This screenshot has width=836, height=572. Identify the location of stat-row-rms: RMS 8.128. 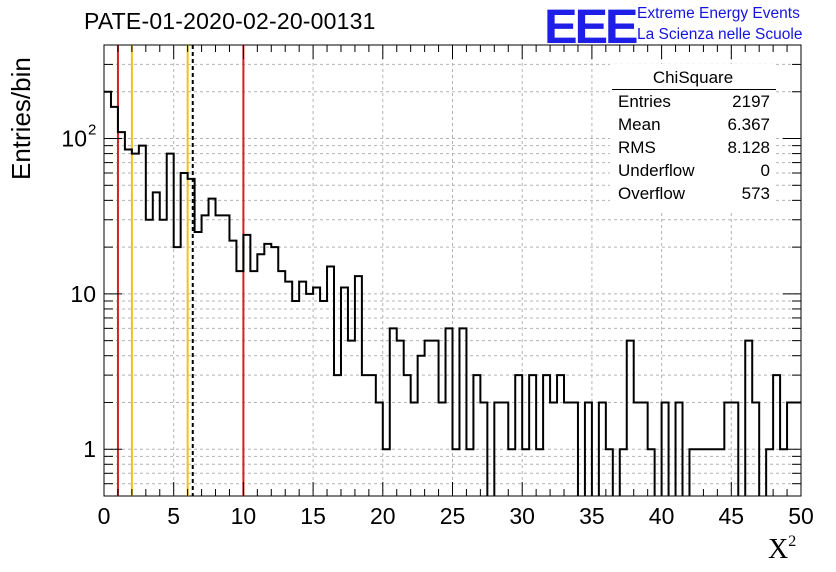
(694, 149).